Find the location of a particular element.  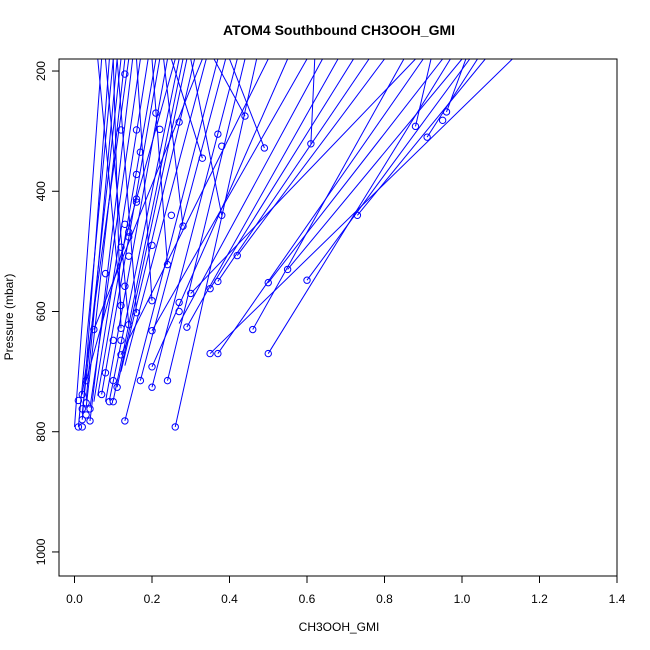

x-tick-label-6: 1.2 is located at coordinates (539, 599).